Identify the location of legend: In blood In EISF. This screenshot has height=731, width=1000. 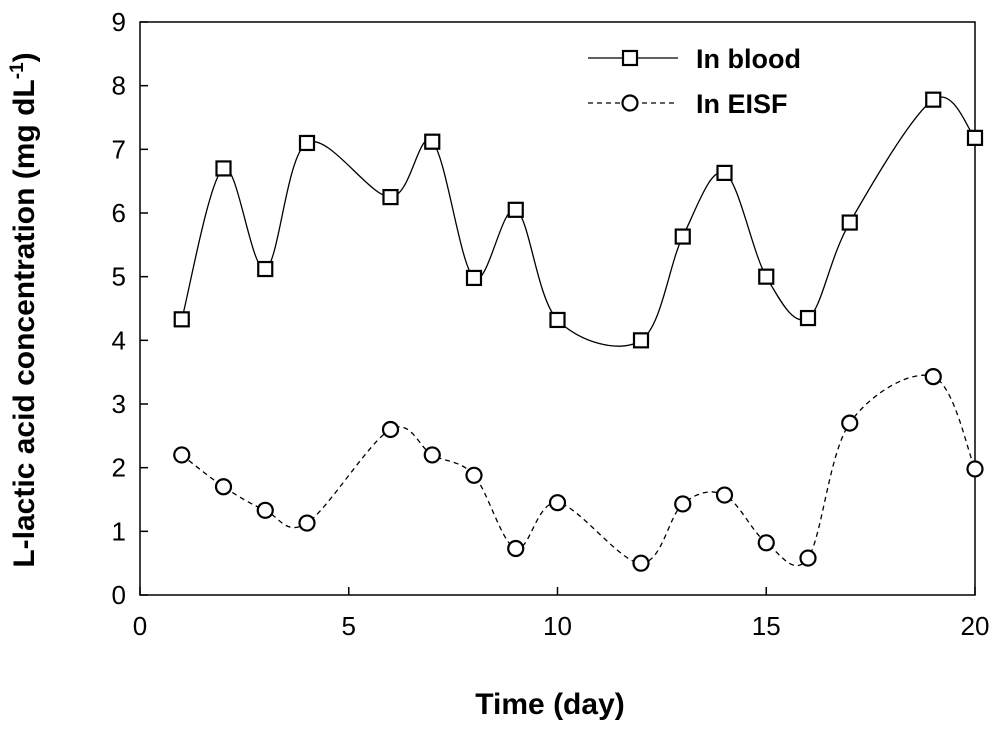
(694, 81).